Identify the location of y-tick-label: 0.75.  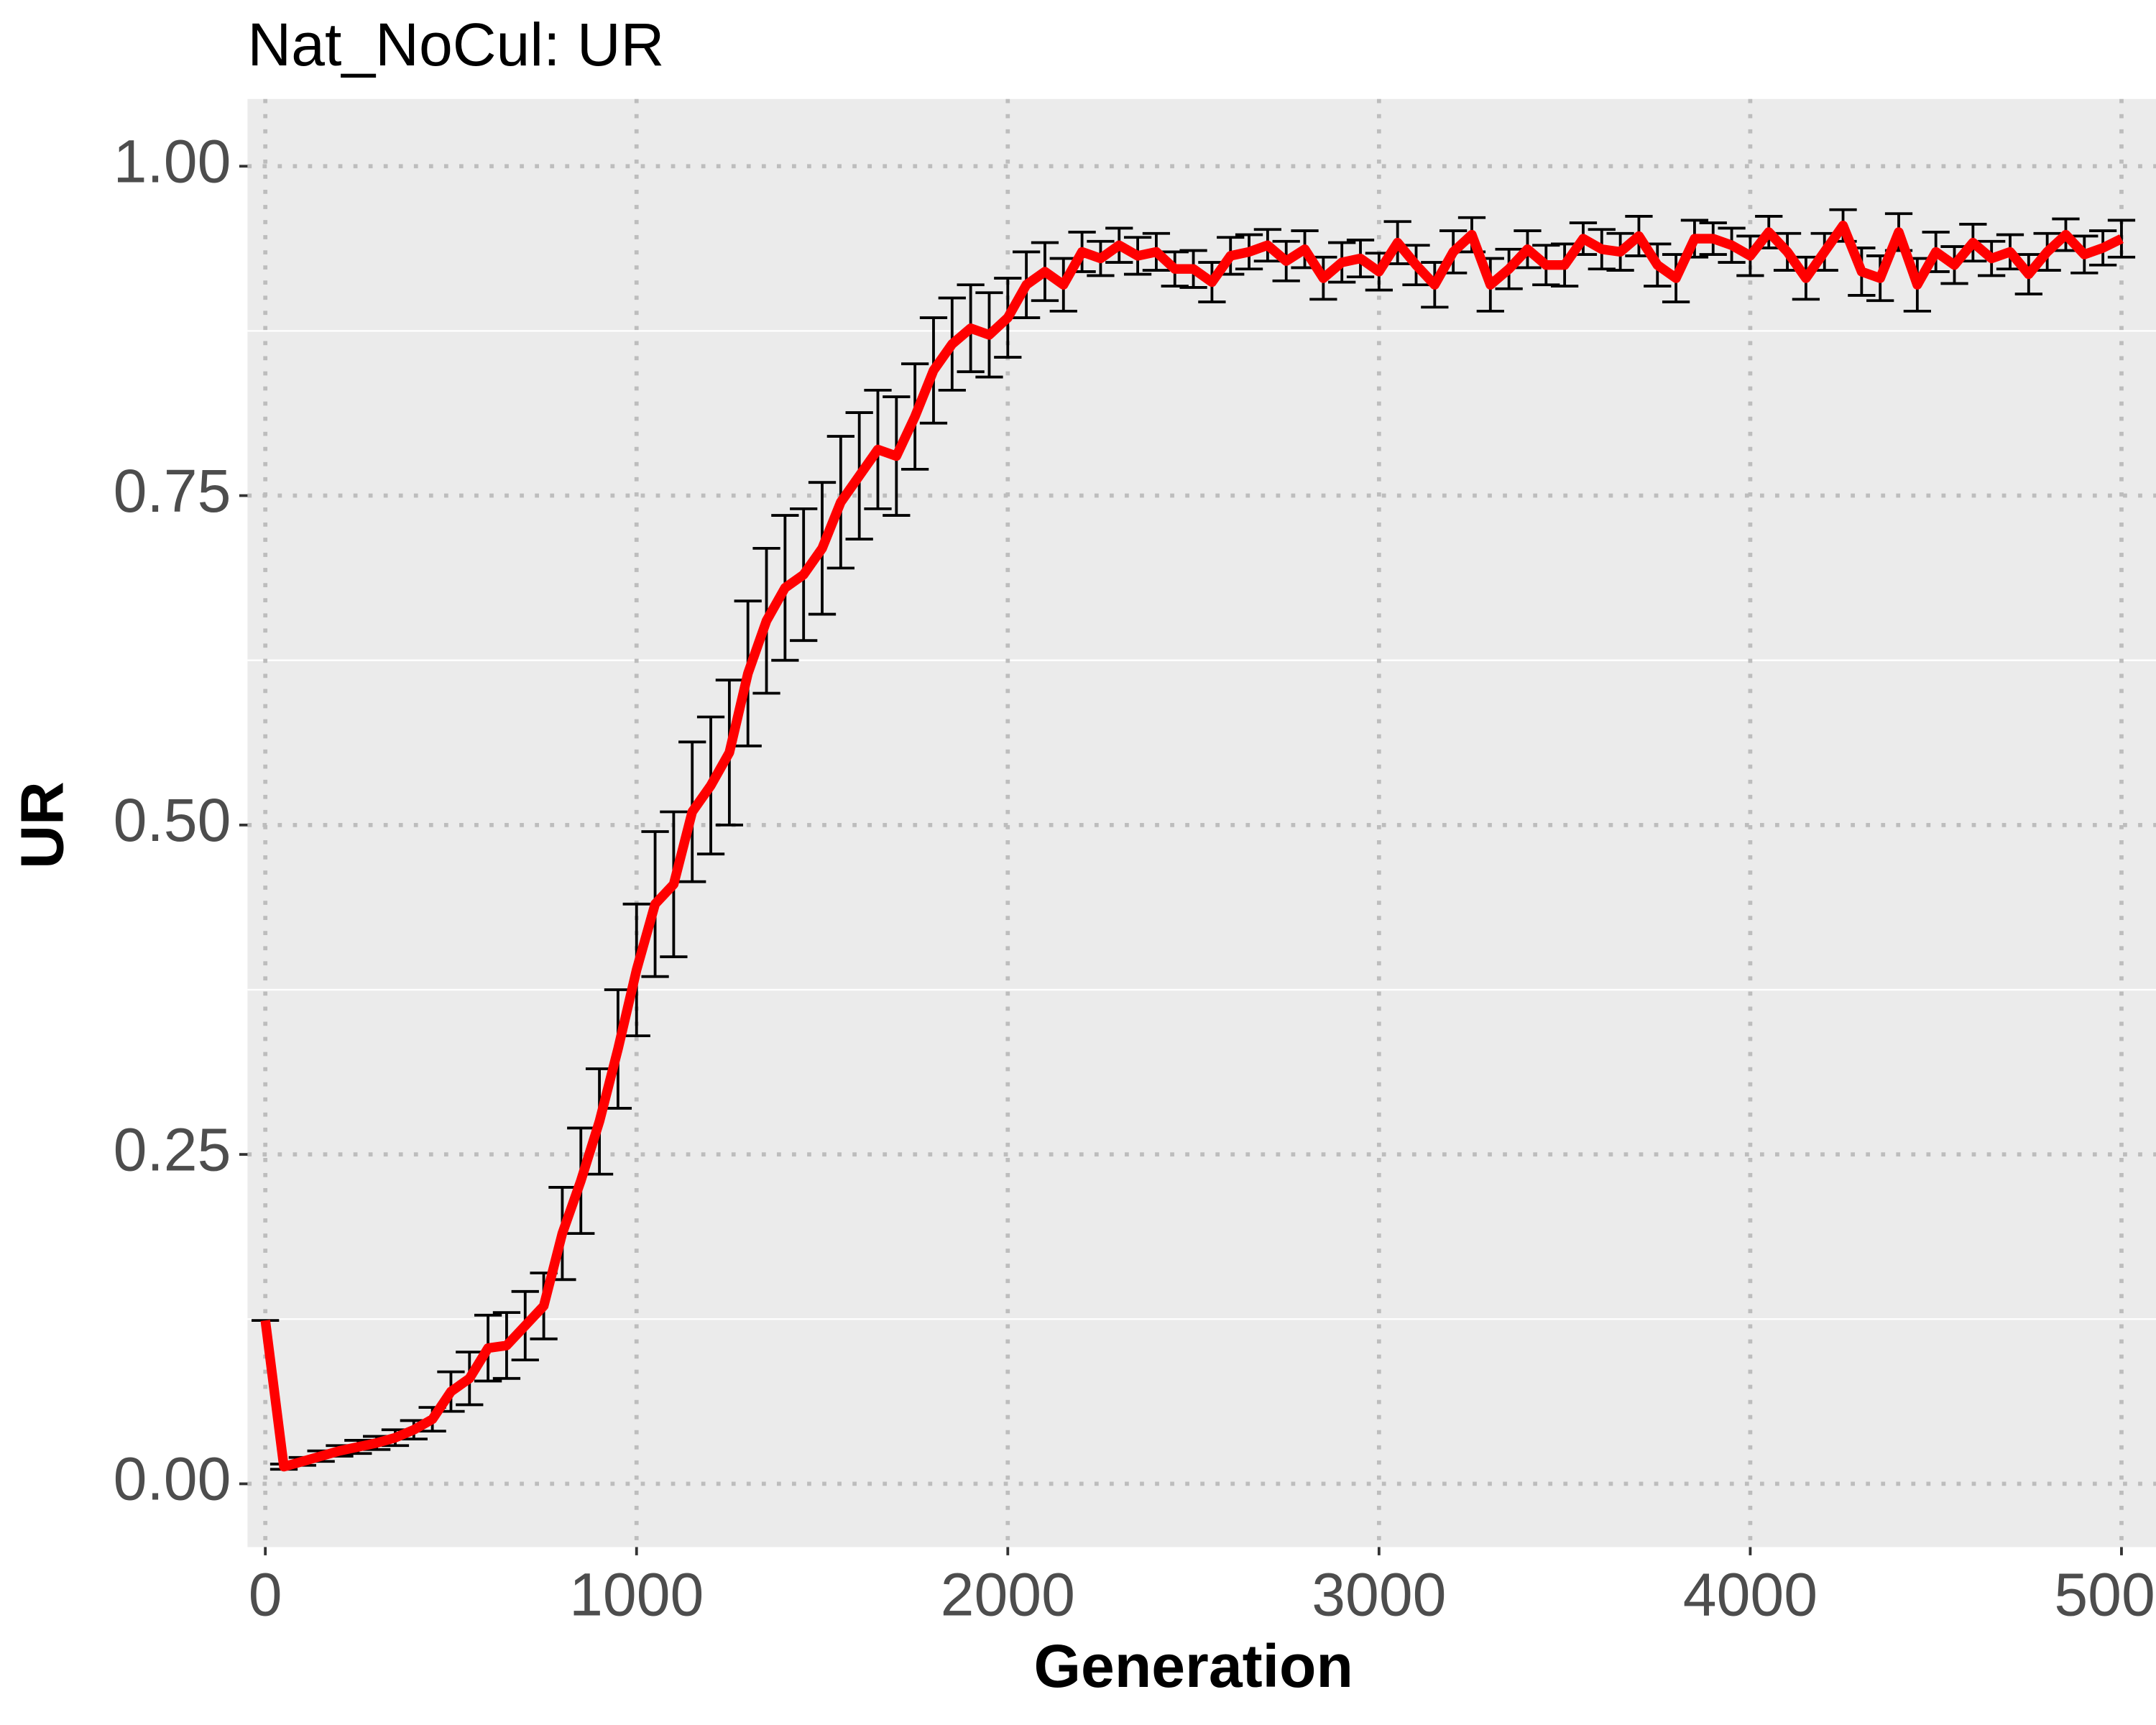
(172, 491).